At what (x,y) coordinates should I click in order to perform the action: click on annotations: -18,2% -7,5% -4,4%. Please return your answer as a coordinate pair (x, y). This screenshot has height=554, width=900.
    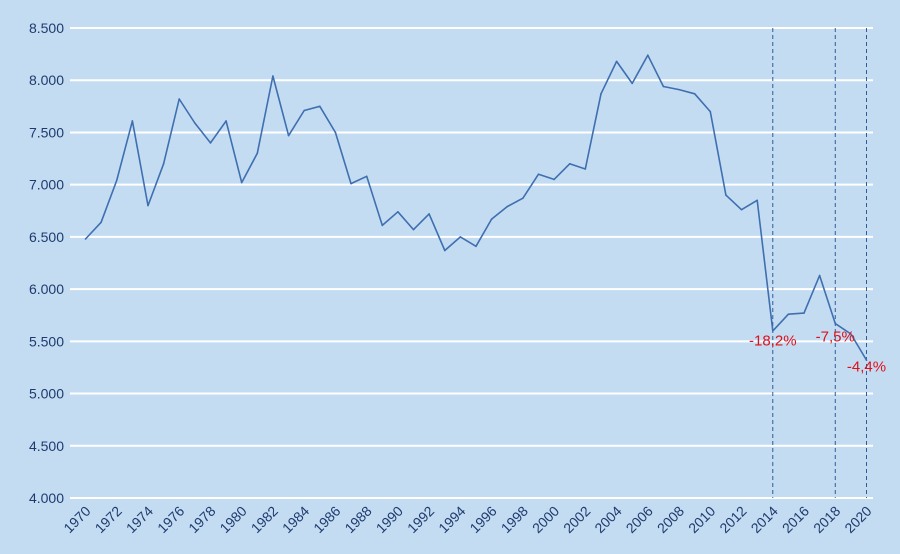
    Looking at the image, I should click on (817, 351).